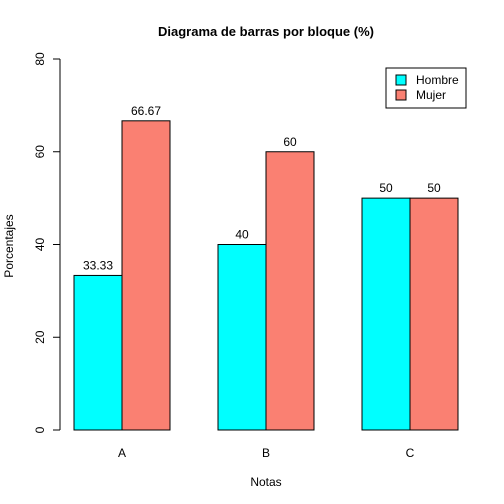 Image resolution: width=504 pixels, height=504 pixels. I want to click on bar-mujer-c, so click(434, 314).